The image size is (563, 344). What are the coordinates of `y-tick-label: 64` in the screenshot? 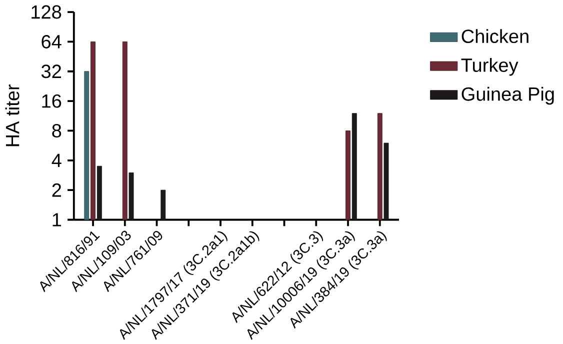 It's located at (52, 41).